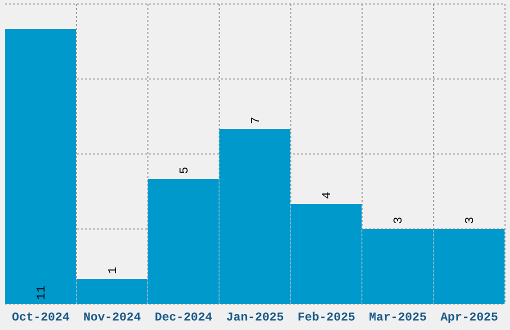  I want to click on x-tick-label: Jan-2025, so click(255, 317).